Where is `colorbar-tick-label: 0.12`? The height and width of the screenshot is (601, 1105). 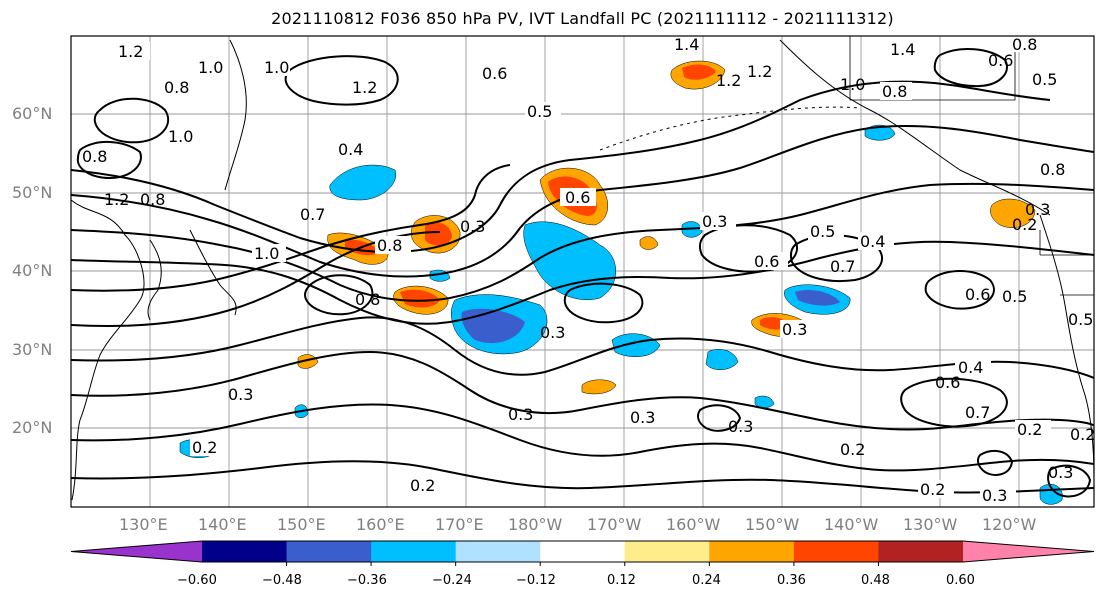 colorbar-tick-label: 0.12 is located at coordinates (621, 580).